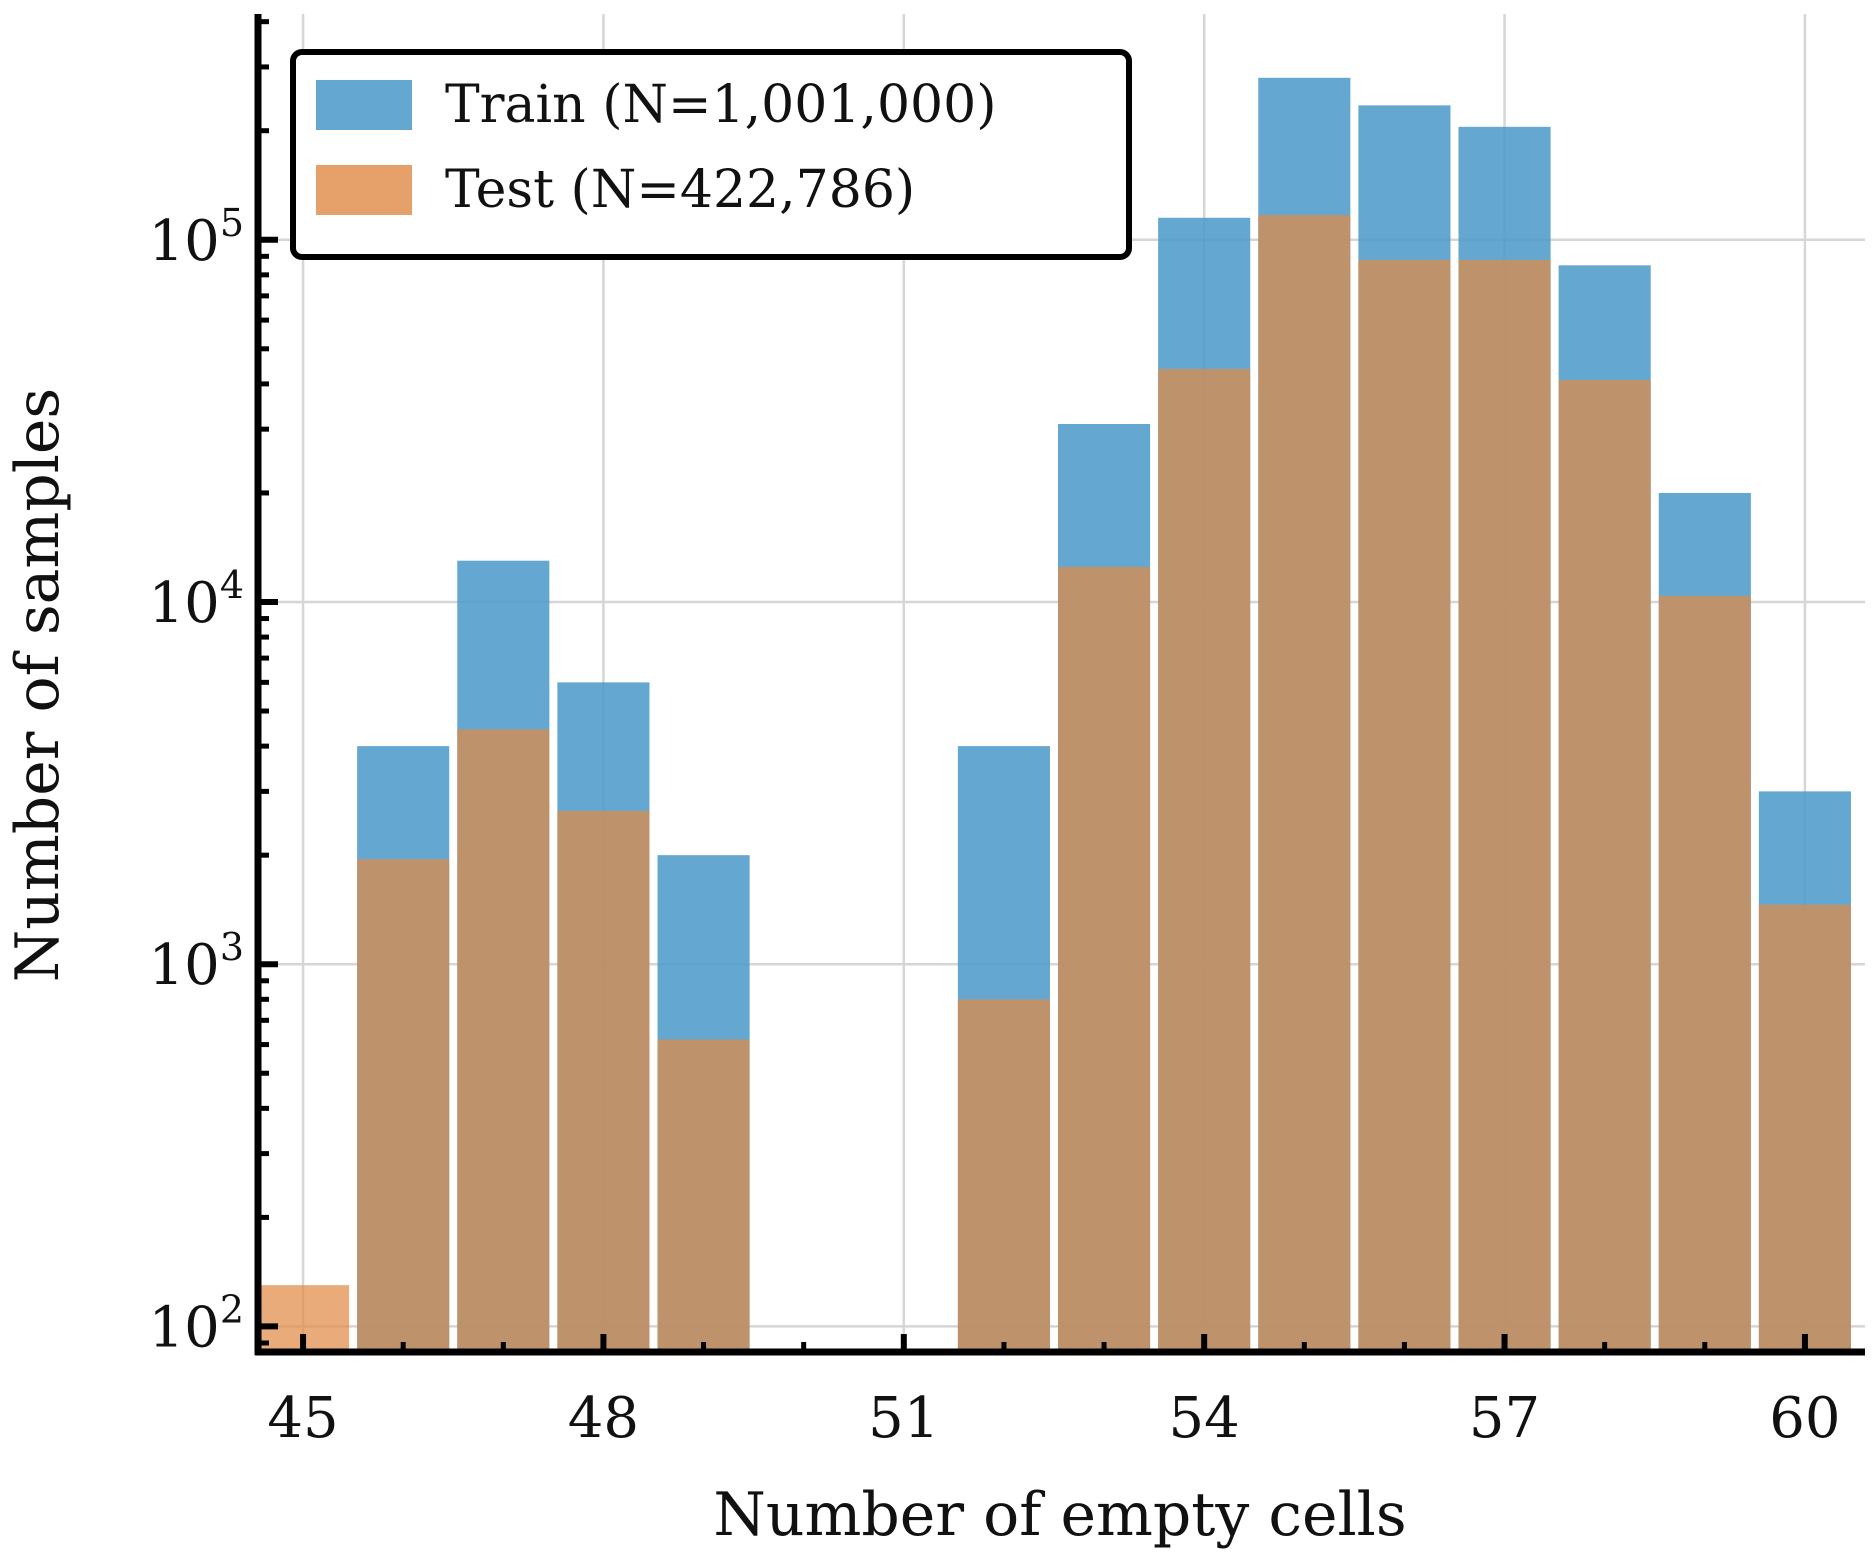 The image size is (1873, 1561). Describe the element at coordinates (364, 105) in the screenshot. I see `legend-swatch-train` at that location.